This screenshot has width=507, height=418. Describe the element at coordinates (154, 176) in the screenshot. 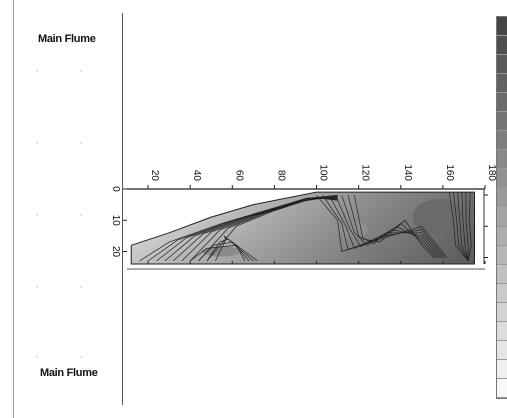

I see `x-tick-label: 20` at that location.